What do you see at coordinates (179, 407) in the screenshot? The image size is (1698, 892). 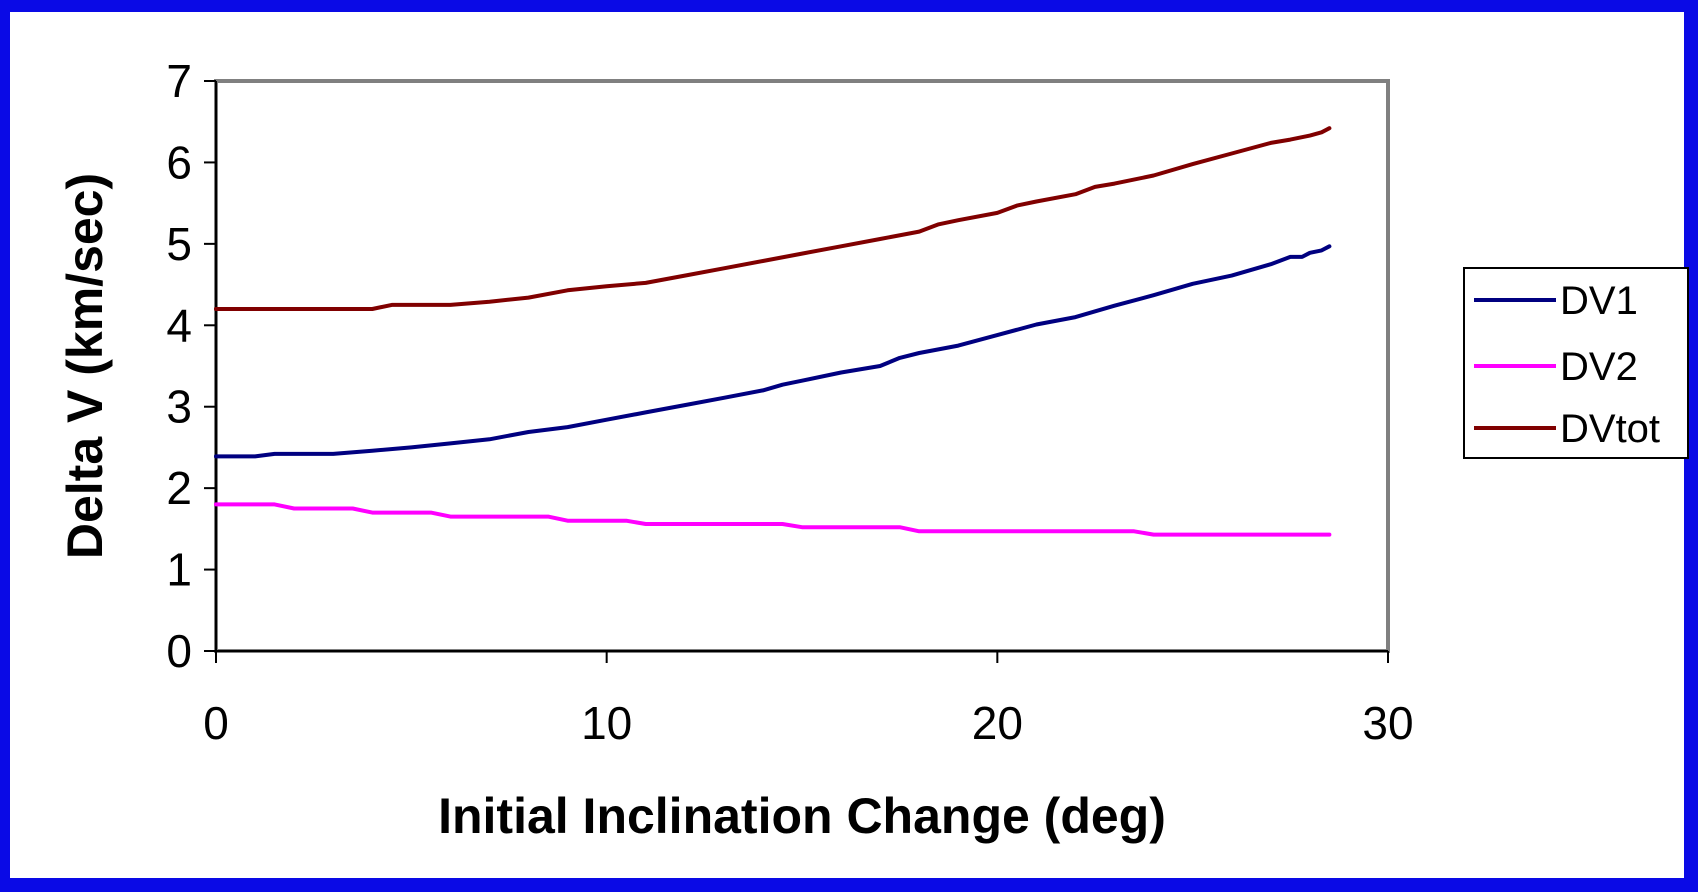 I see `y-tick-label: 3` at bounding box center [179, 407].